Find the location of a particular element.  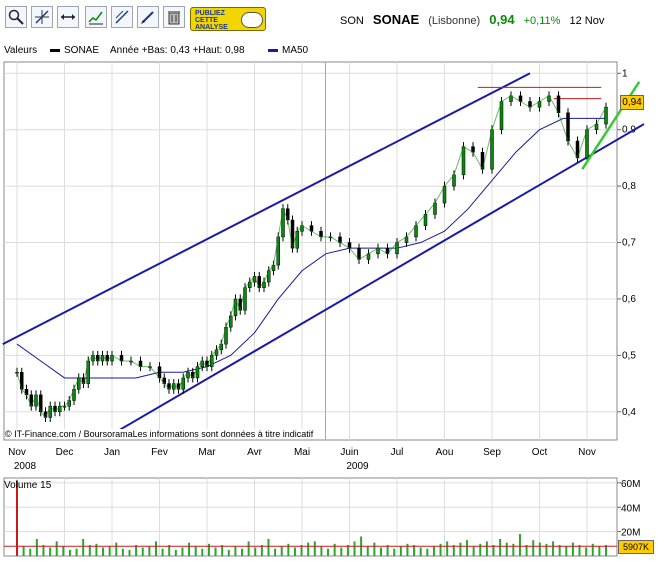

price-tick-label: 0,6 is located at coordinates (629, 299).